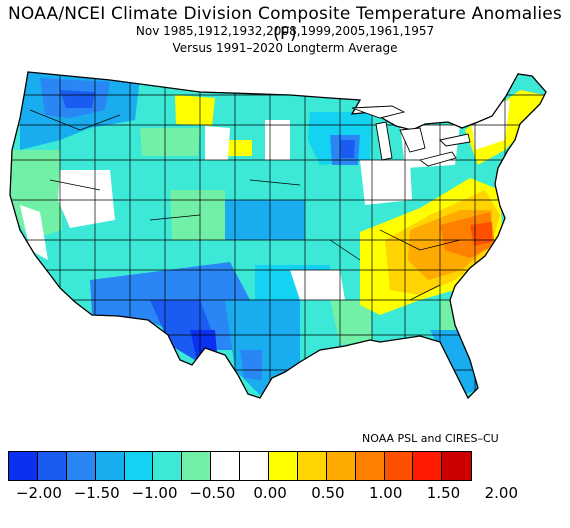  I want to click on anomaly-region-wyoming, so click(170, 142).